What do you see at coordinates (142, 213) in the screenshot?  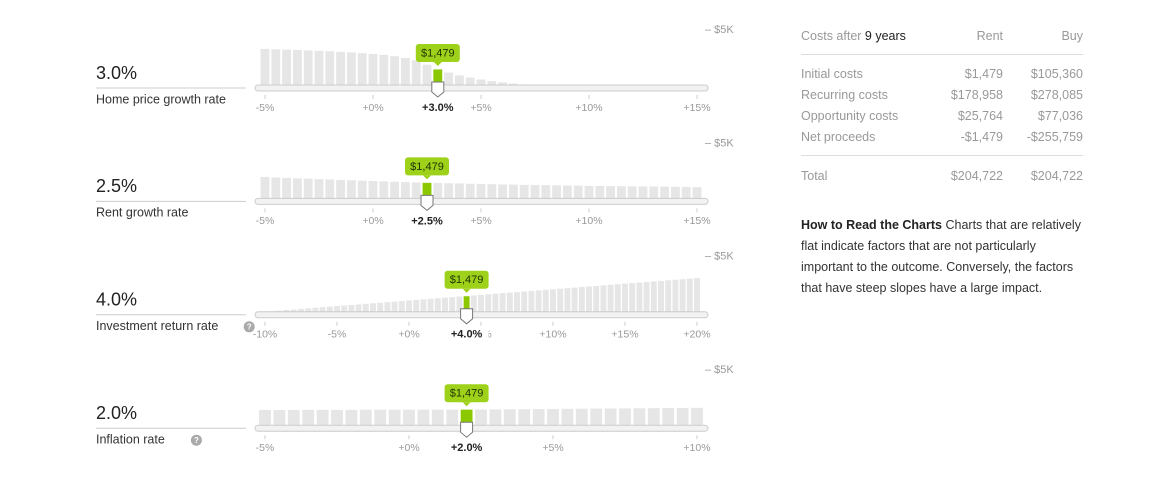 I see `factor-name: Rent growth rate` at bounding box center [142, 213].